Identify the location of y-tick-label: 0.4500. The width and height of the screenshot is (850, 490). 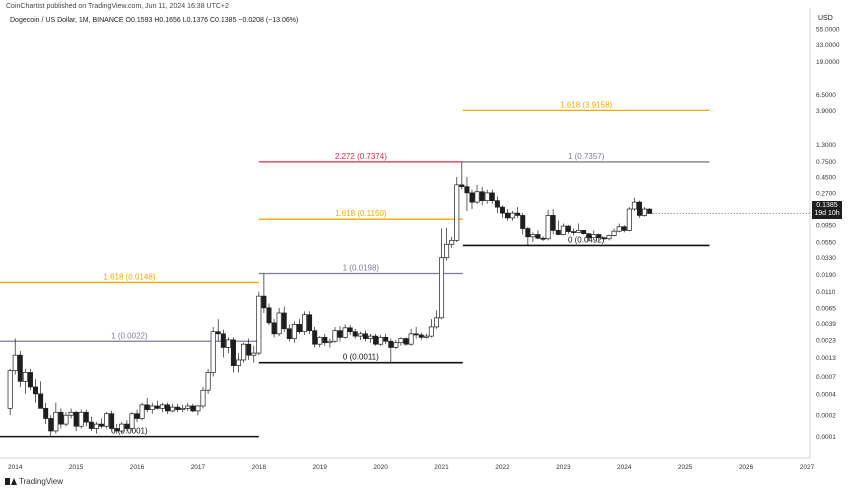
(826, 178).